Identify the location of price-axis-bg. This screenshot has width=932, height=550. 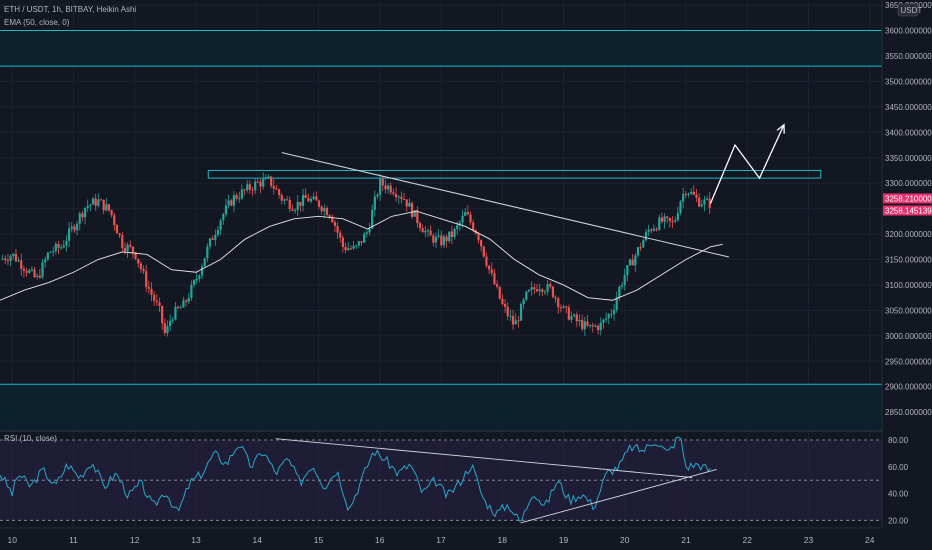
(907, 275).